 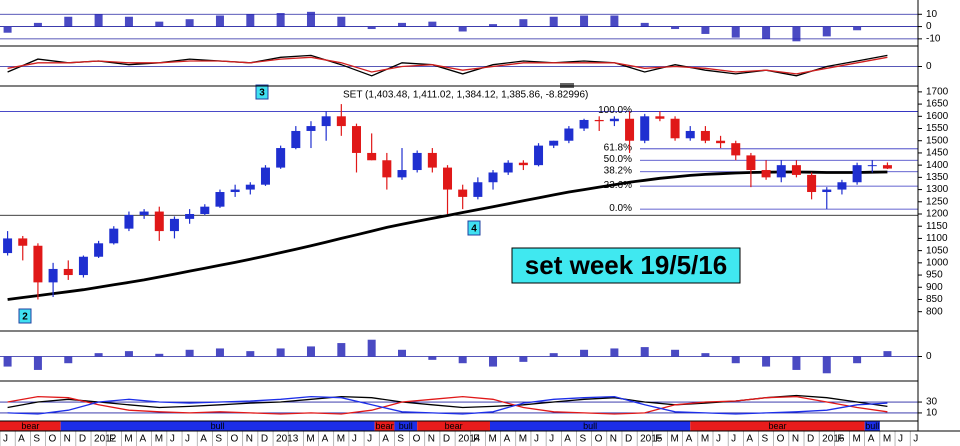 What do you see at coordinates (937, 165) in the screenshot?
I see `y-tick-label: 1400` at bounding box center [937, 165].